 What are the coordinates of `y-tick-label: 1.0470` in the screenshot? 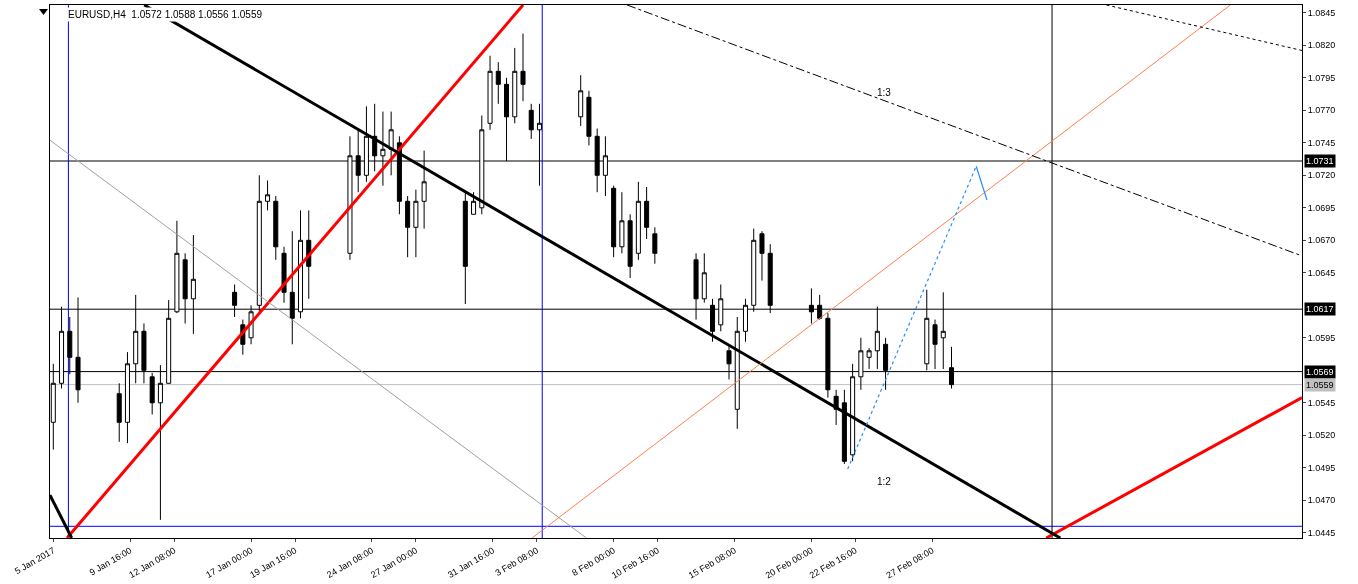 It's located at (1321, 500).